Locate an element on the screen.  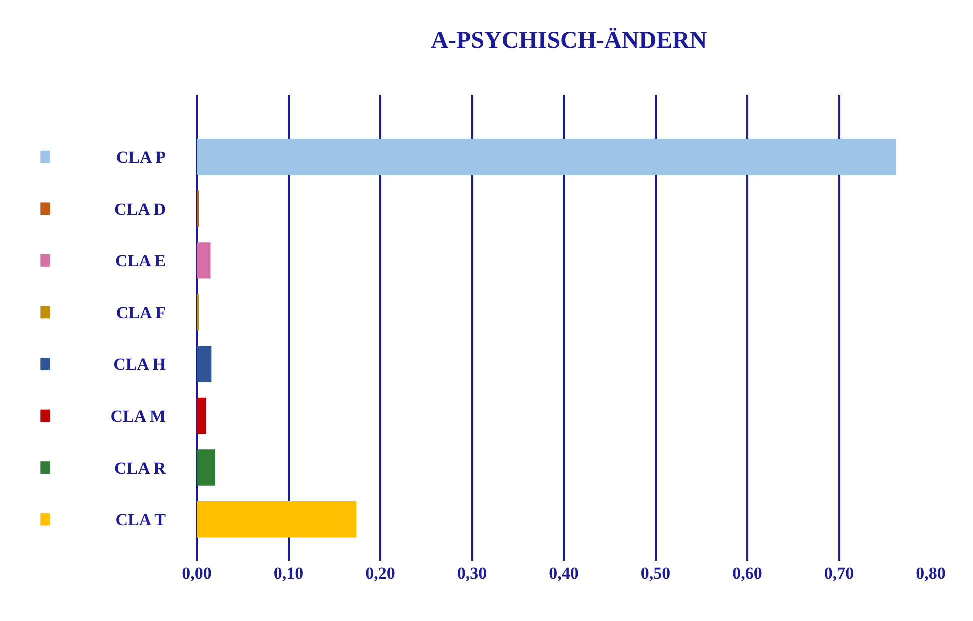
y-tick-label: CLA T is located at coordinates (141, 520).